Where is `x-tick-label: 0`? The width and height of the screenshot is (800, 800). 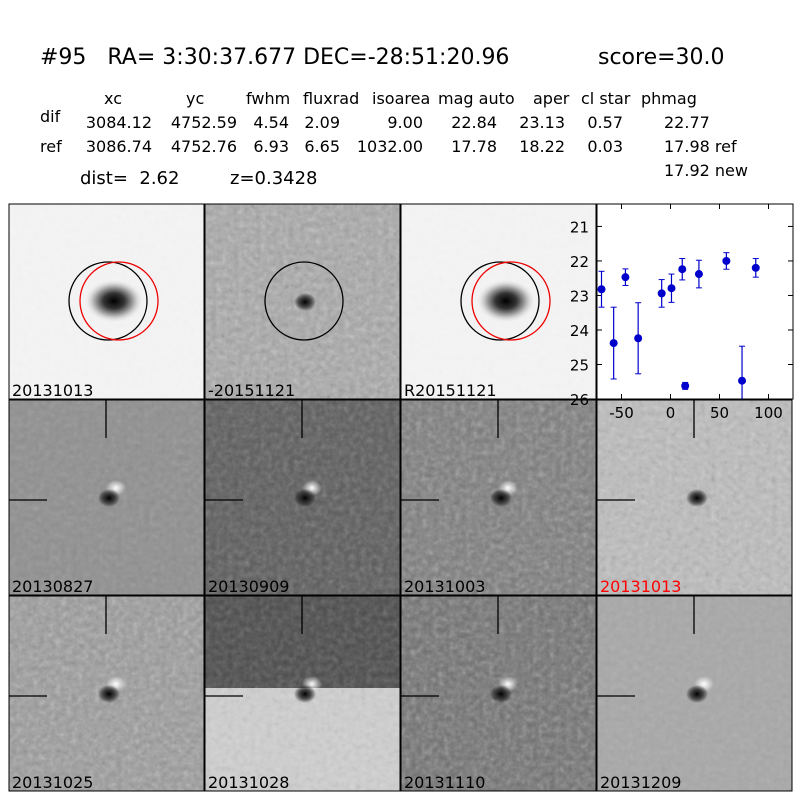 x-tick-label: 0 is located at coordinates (671, 413).